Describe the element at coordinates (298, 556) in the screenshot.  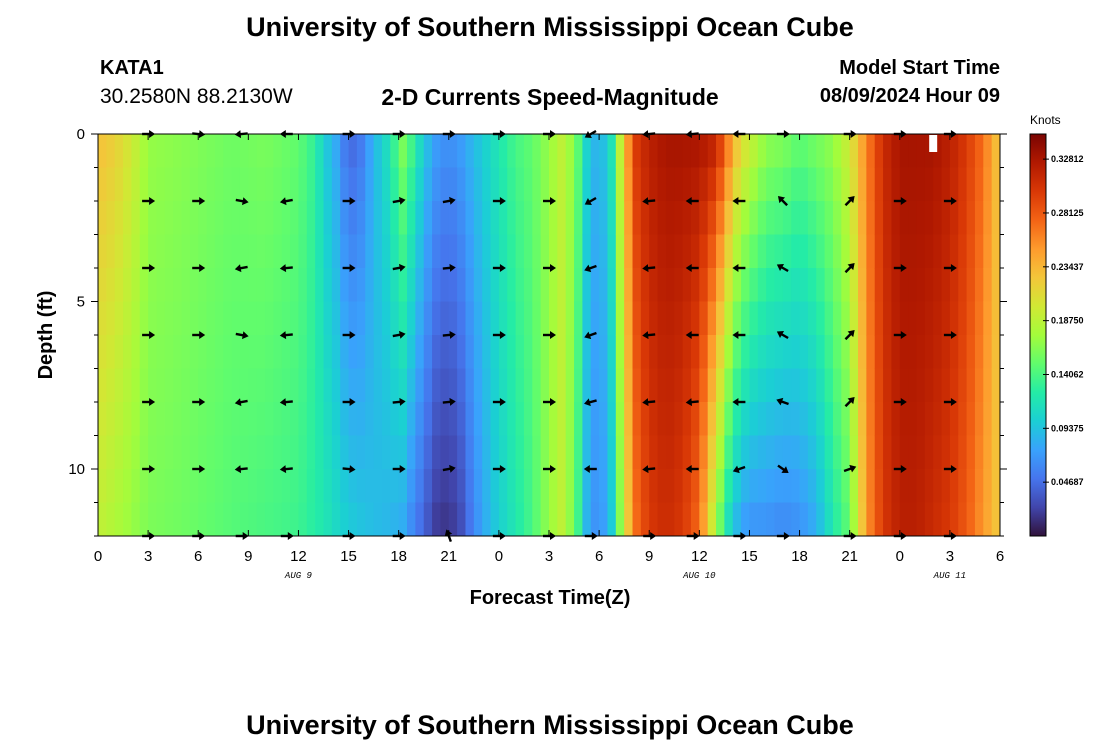
I see `x-tick-label: 12` at that location.